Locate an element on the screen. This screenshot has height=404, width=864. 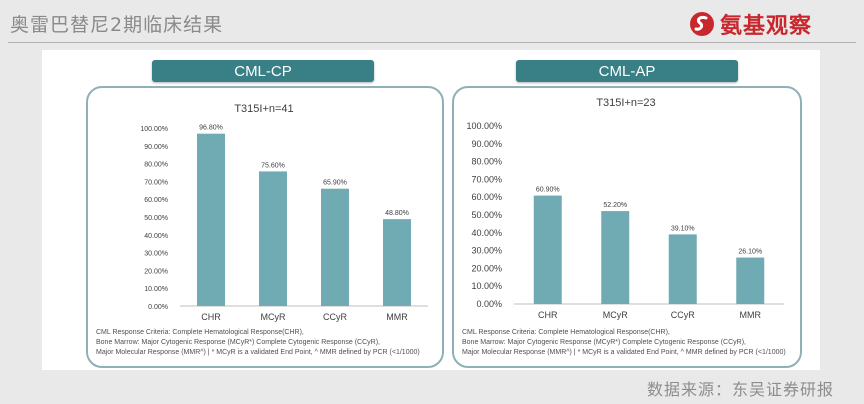
brand-name: 氨基观察 is located at coordinates (765, 26).